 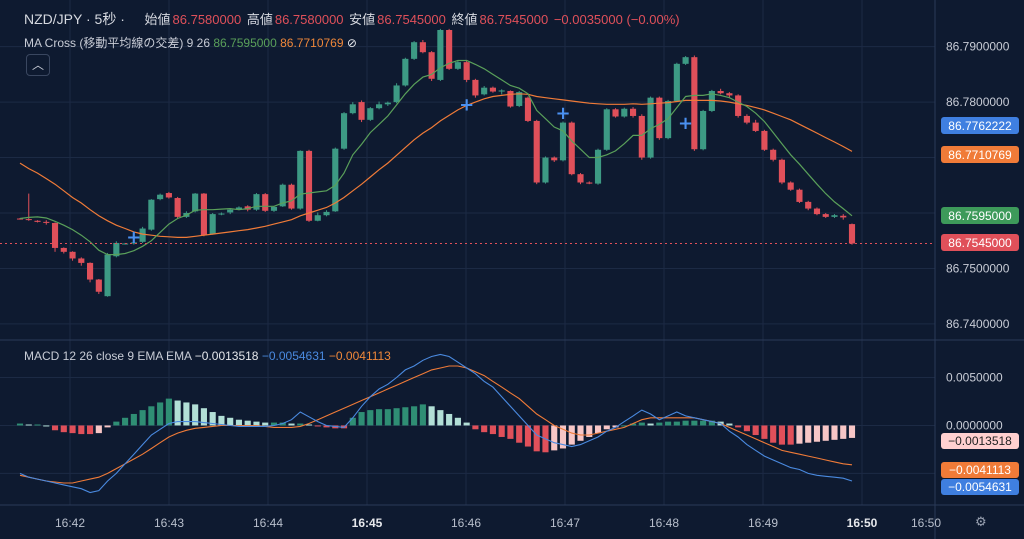 What do you see at coordinates (312, 43) in the screenshot?
I see `slow-ma-value: 86.7710769` at bounding box center [312, 43].